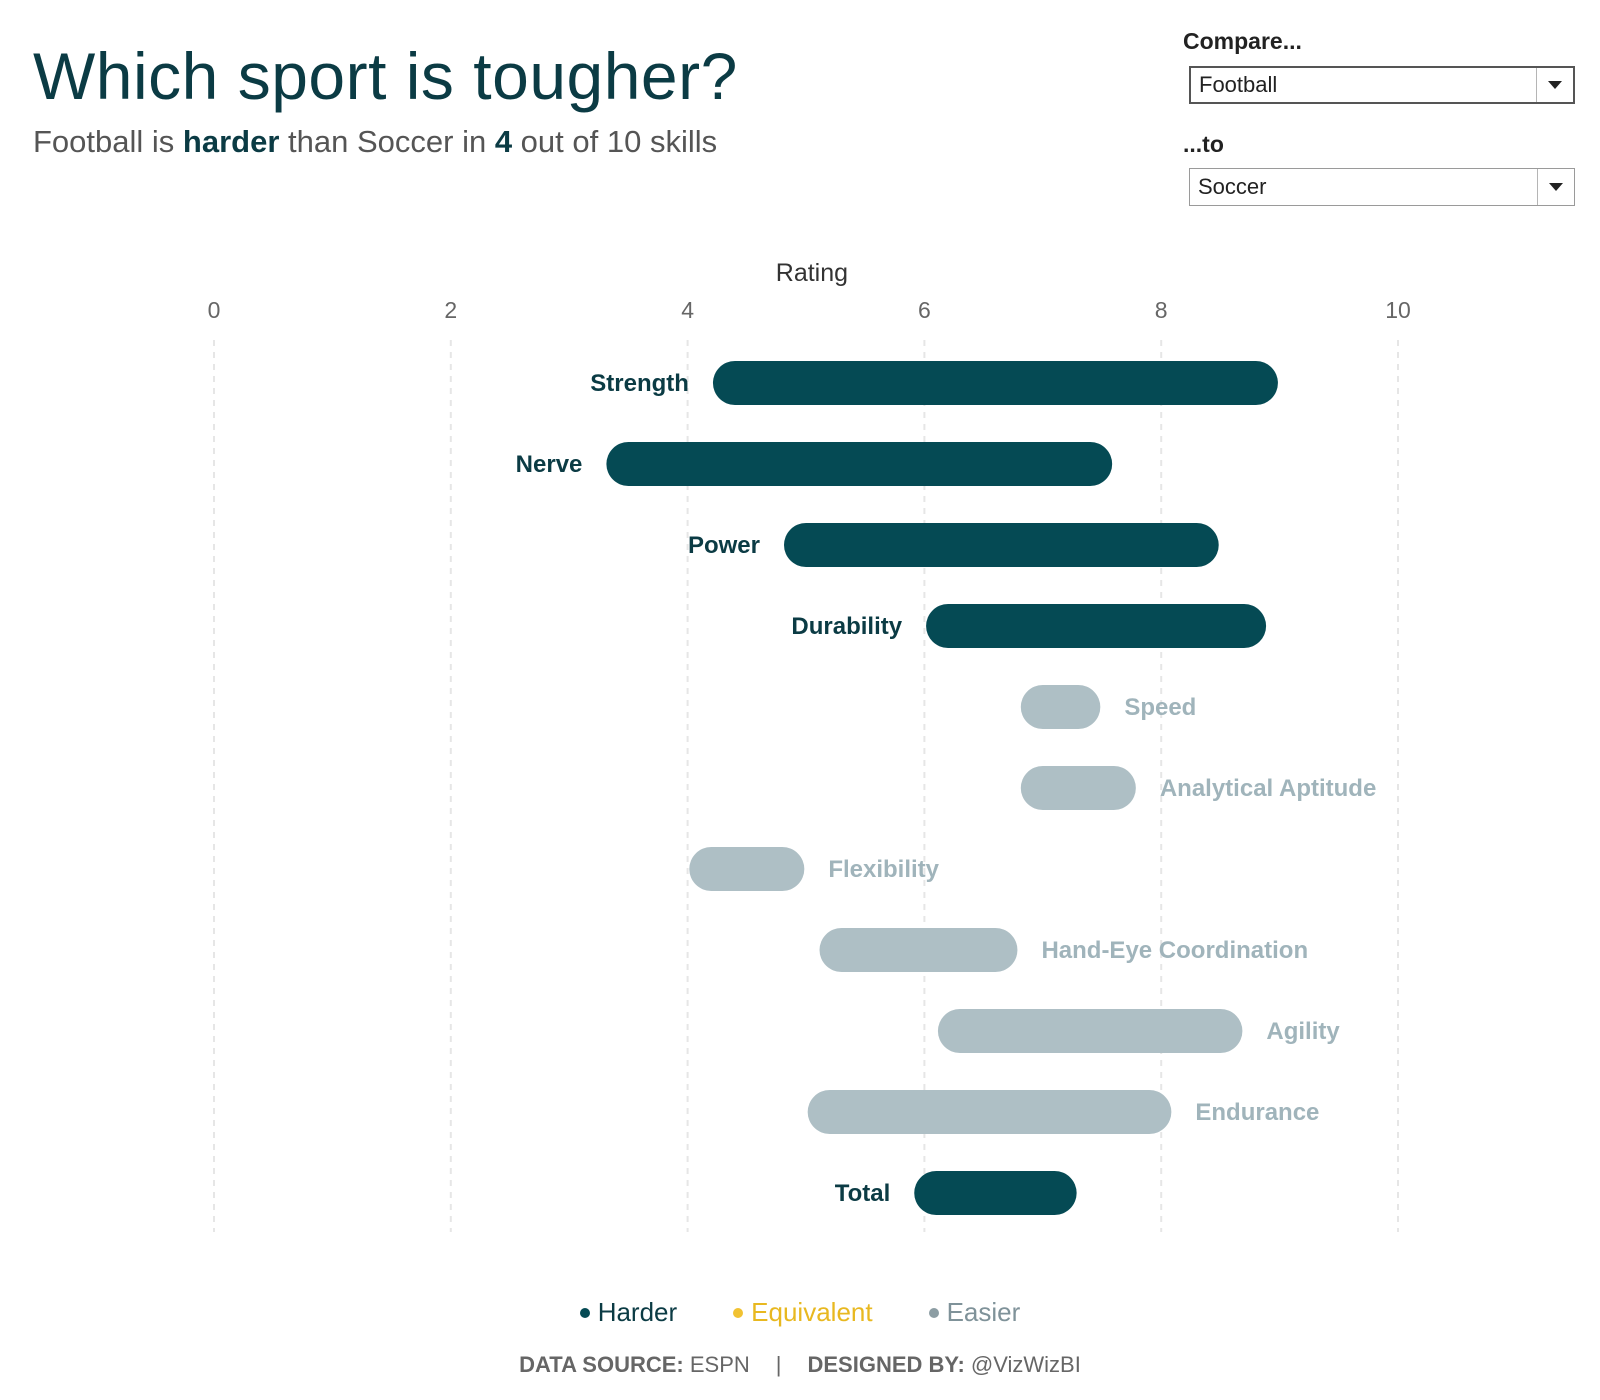  Describe the element at coordinates (1022, 1364) in the screenshot. I see `designer-value: @VizWizBI` at that location.